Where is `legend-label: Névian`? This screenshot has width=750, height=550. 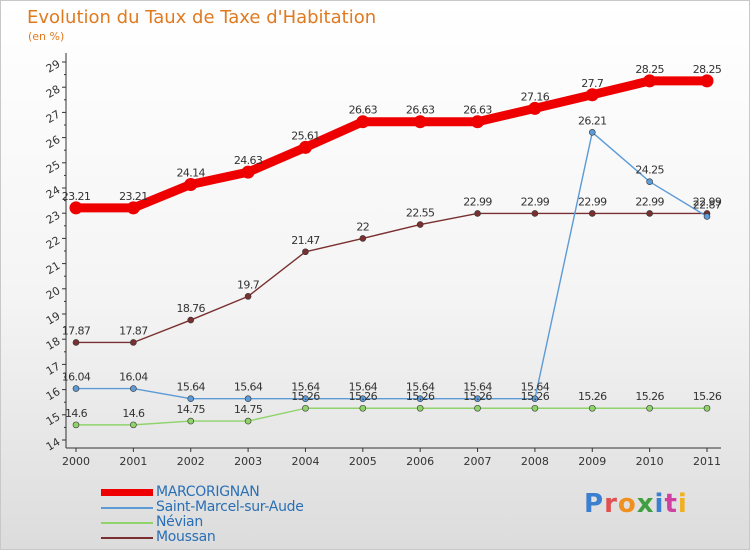
legend-label: Névian is located at coordinates (179, 522).